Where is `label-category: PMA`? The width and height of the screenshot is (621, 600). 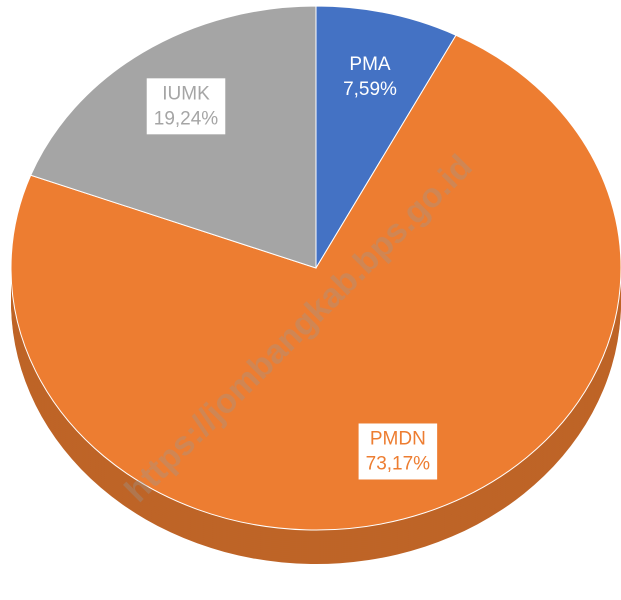 label-category: PMA is located at coordinates (370, 64).